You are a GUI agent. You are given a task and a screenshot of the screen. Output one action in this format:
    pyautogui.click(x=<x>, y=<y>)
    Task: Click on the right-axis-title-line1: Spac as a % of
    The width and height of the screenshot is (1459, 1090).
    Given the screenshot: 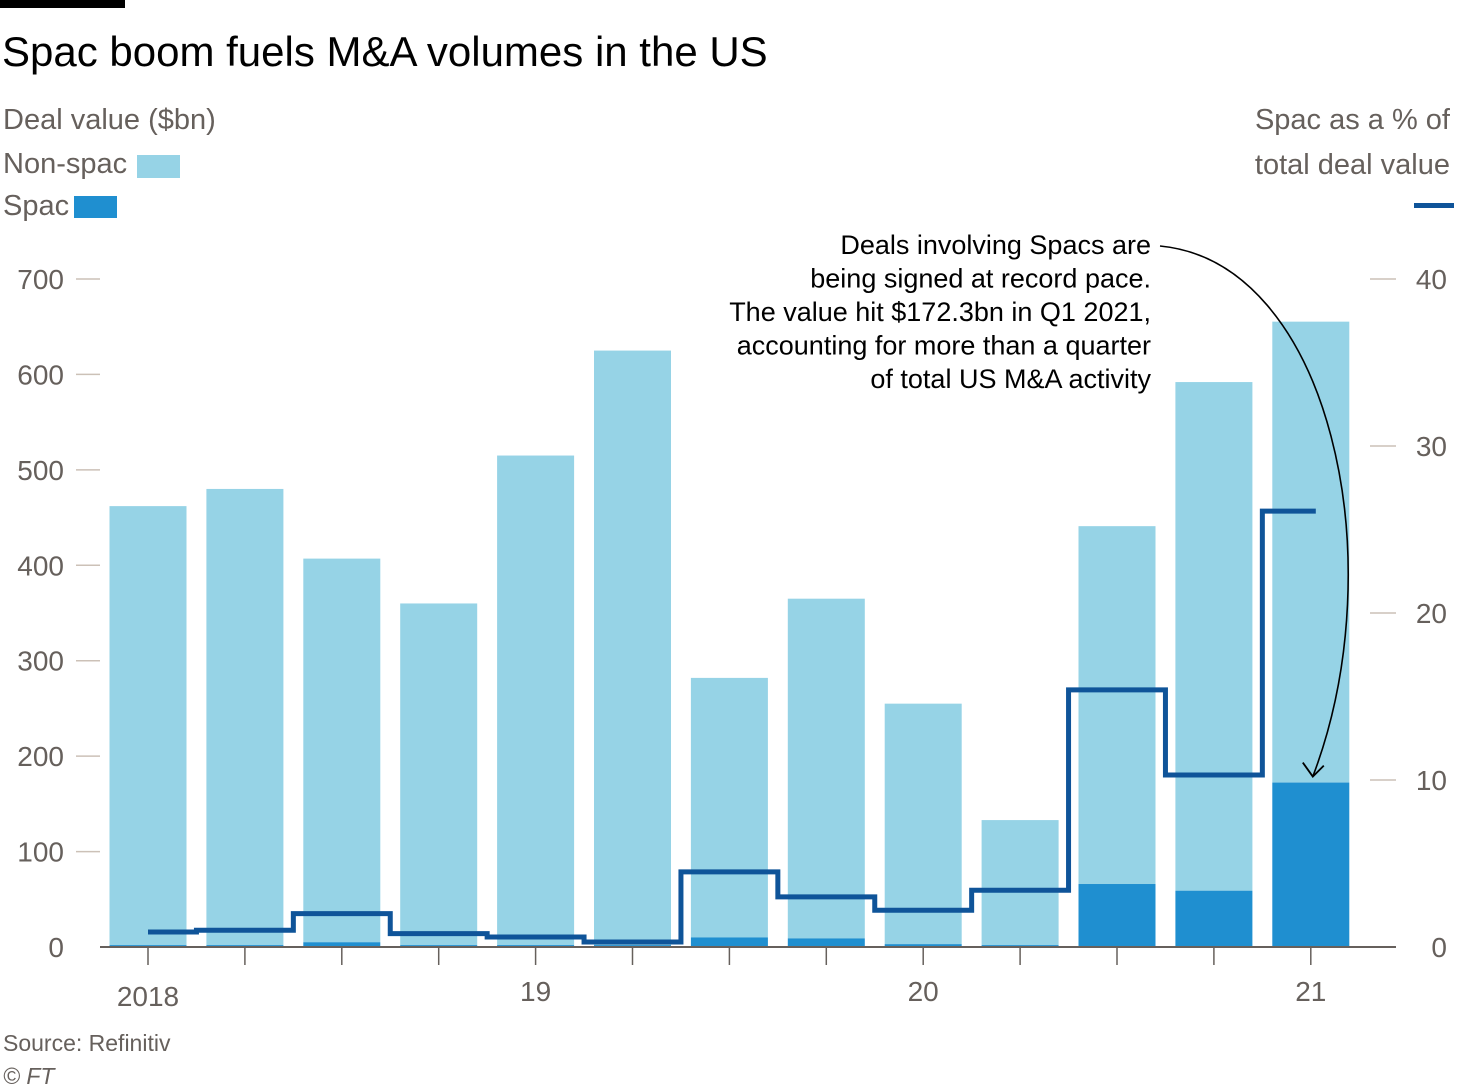 What is the action you would take?
    pyautogui.click(x=1352, y=120)
    